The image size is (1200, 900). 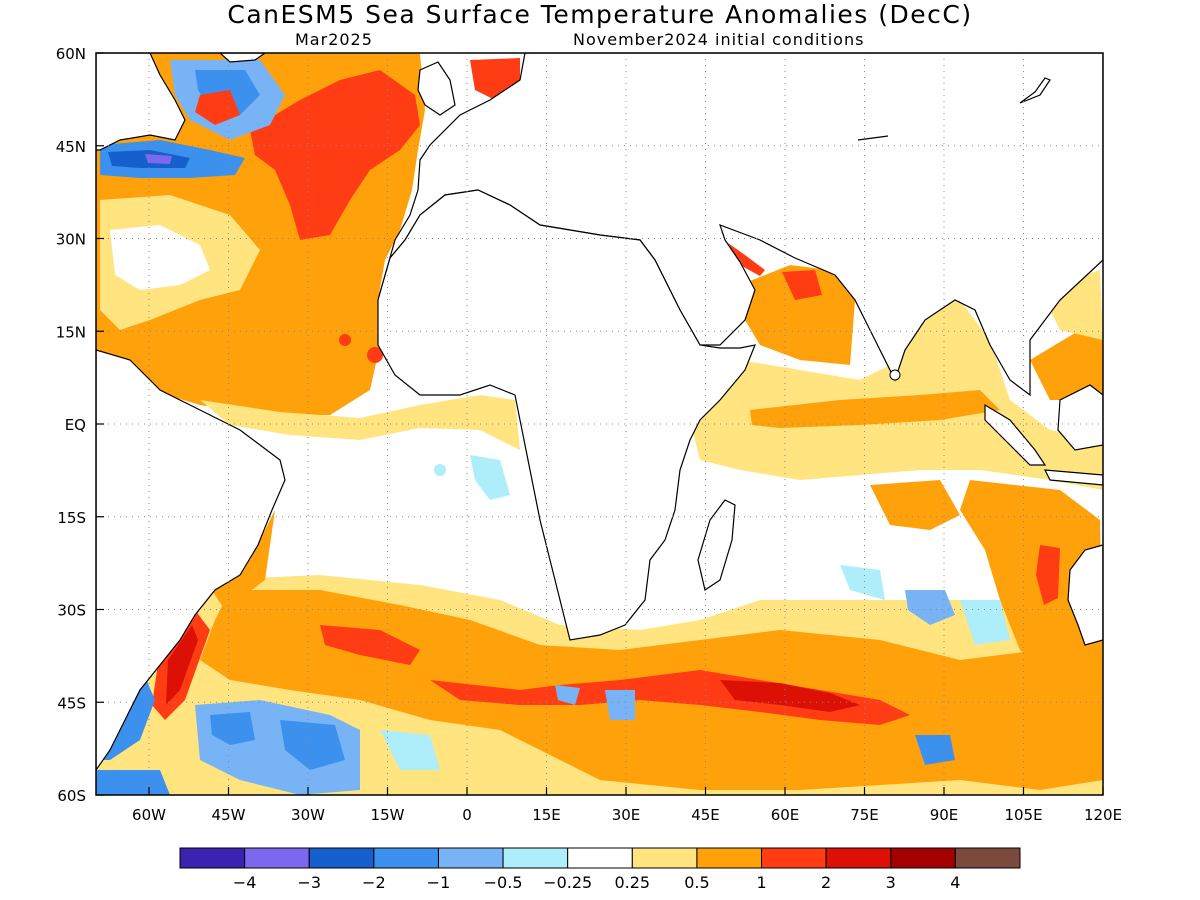 I want to click on anomaly-indian-ocean-deep-red, so click(x=790, y=696).